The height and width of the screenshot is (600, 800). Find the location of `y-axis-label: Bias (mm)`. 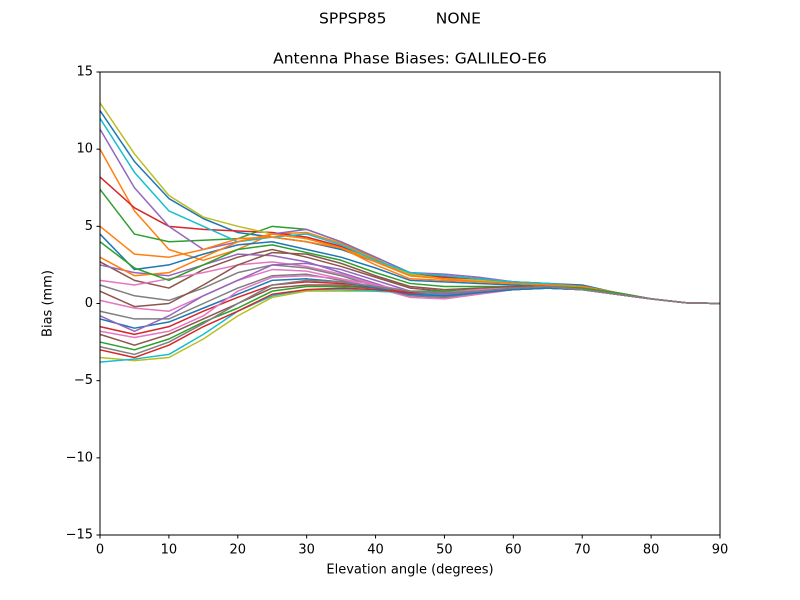

y-axis-label: Bias (mm) is located at coordinates (48, 303).